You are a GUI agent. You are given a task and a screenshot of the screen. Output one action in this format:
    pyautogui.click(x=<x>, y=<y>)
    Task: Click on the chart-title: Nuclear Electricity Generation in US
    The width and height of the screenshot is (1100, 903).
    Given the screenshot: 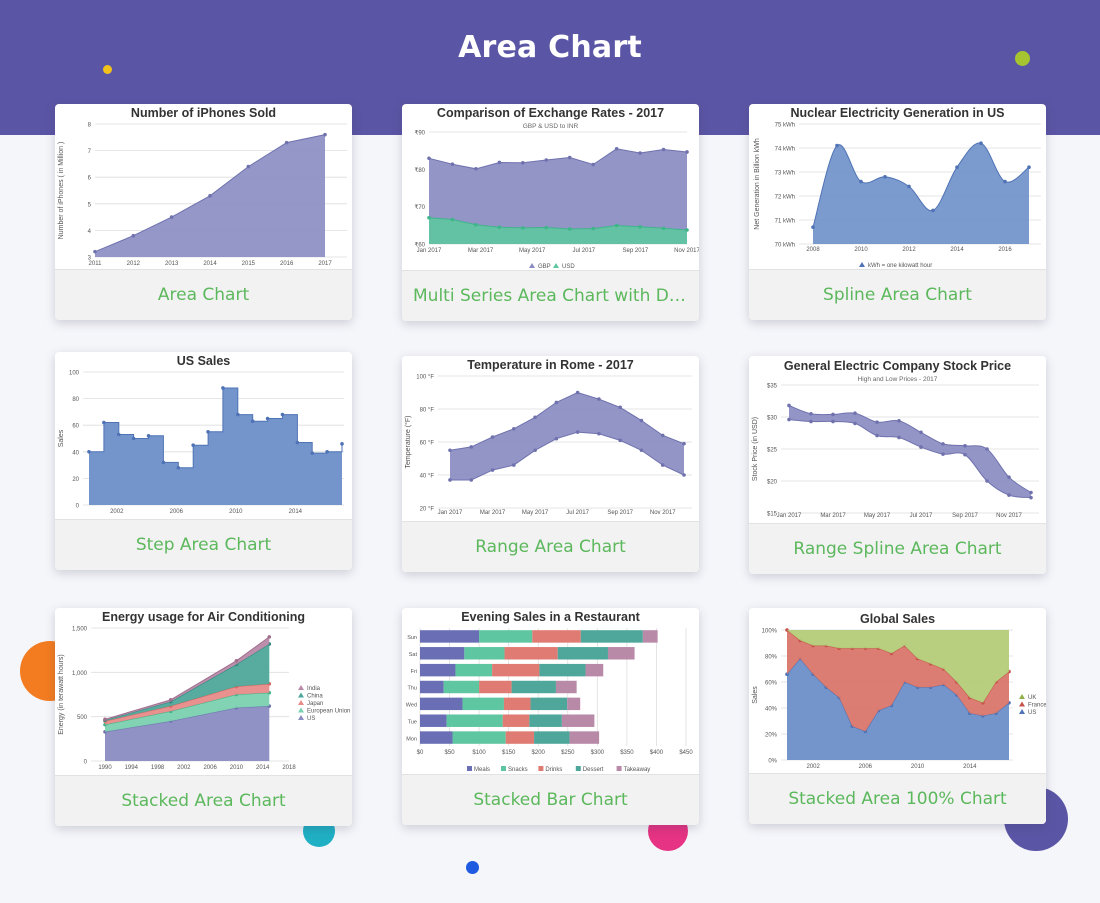 What is the action you would take?
    pyautogui.click(x=898, y=113)
    